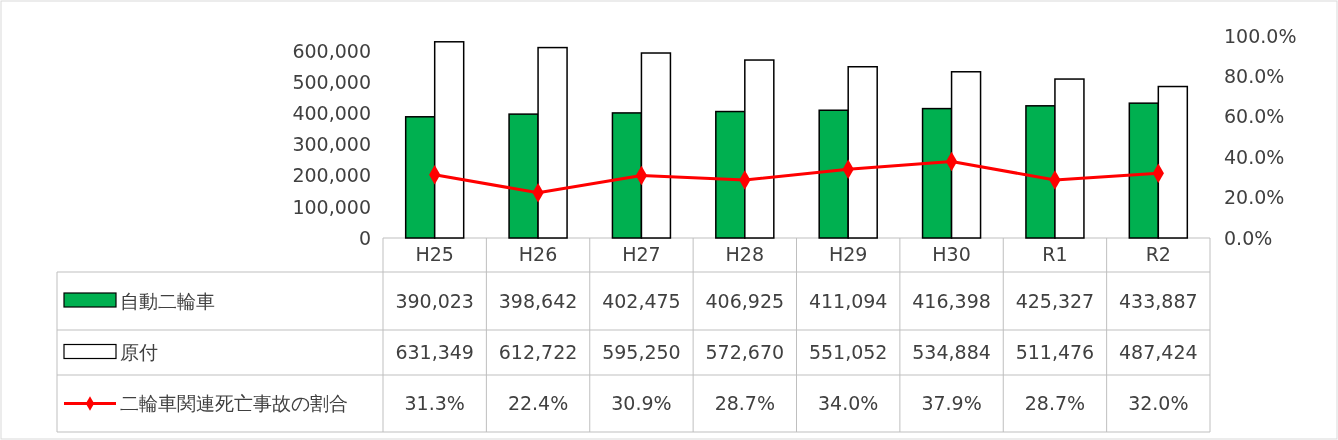 The width and height of the screenshot is (1338, 440). Describe the element at coordinates (951, 403) in the screenshot. I see `data-label: 37.9%` at that location.